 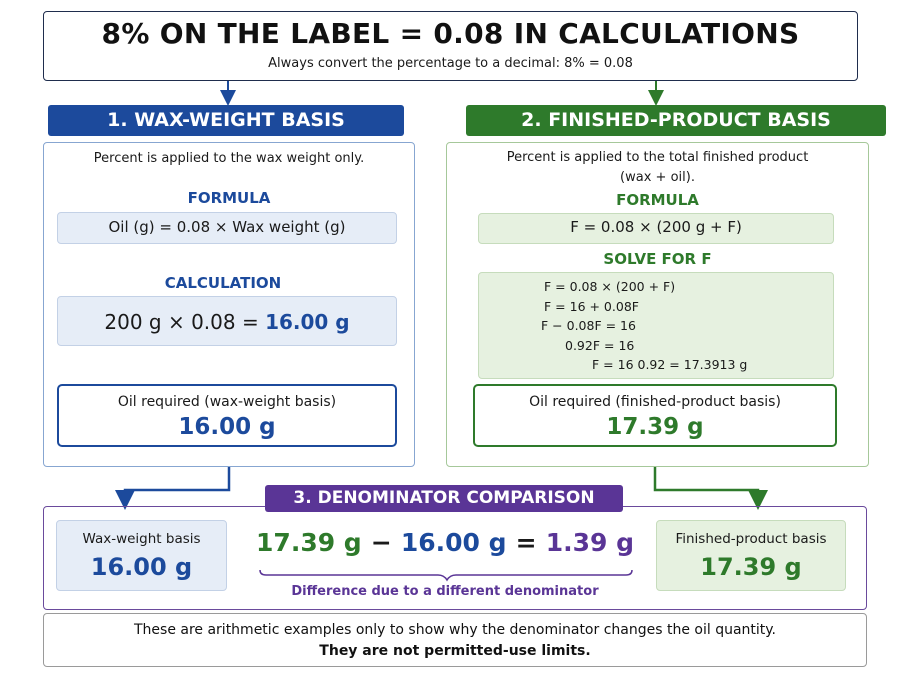 I want to click on finished-basis-banner: 2. FINISHED-PRODUCT BASIS, so click(x=676, y=120).